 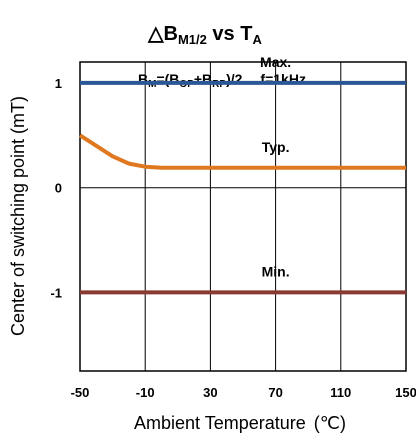 What do you see at coordinates (80, 392) in the screenshot?
I see `x-tick-label: -50` at bounding box center [80, 392].